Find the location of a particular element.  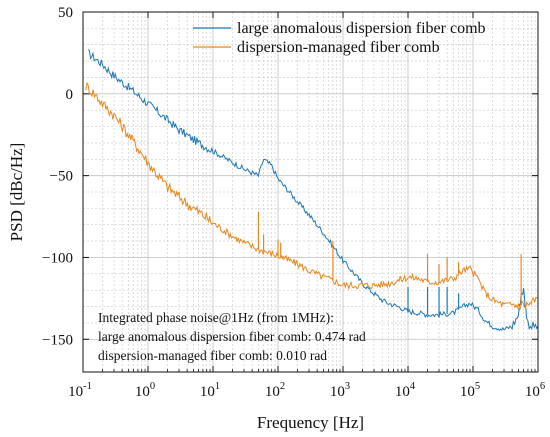

x-tick-label: 10⁵ is located at coordinates (470, 390).